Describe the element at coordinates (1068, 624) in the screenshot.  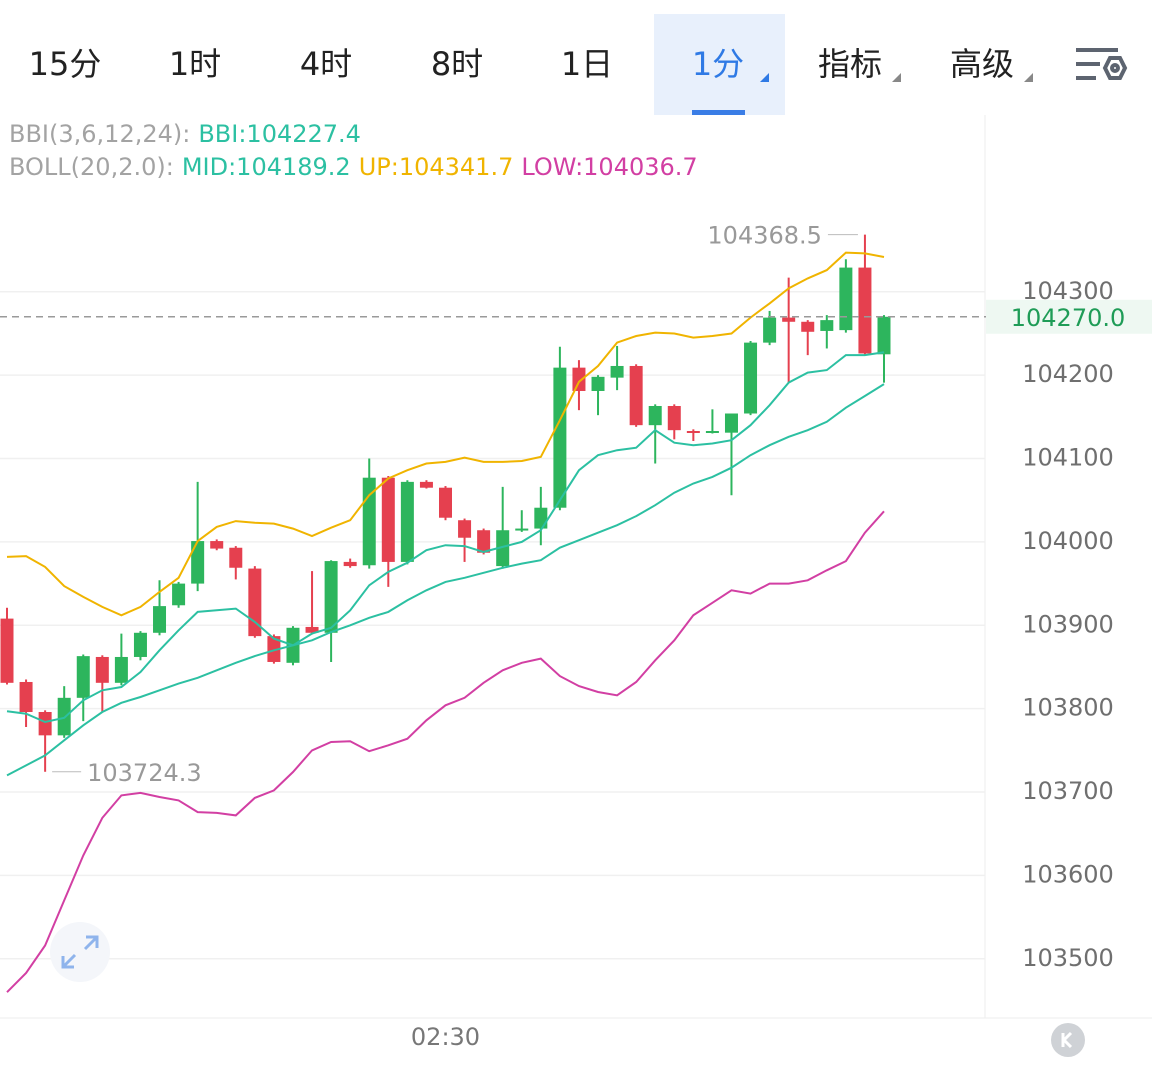
I see `y-tick-label: 103900` at that location.